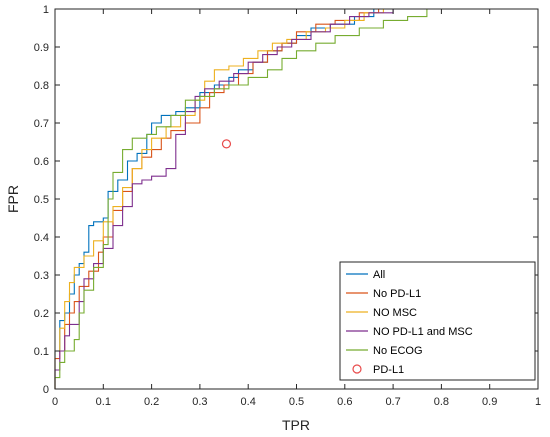 Image resolution: width=550 pixels, height=437 pixels. Describe the element at coordinates (55, 402) in the screenshot. I see `x-tick-label: 0` at that location.